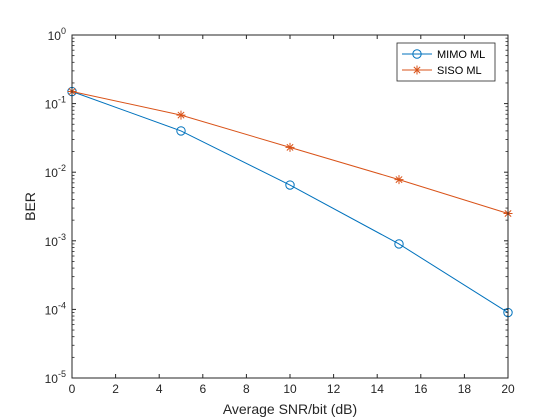  What do you see at coordinates (508, 389) in the screenshot?
I see `x-tick-label: 20` at bounding box center [508, 389].